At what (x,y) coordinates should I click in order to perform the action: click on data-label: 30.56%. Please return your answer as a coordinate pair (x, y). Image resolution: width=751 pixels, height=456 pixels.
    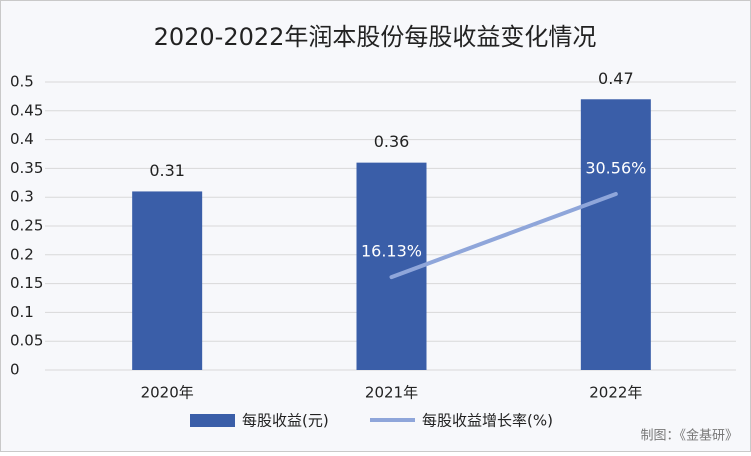
    Looking at the image, I should click on (615, 167).